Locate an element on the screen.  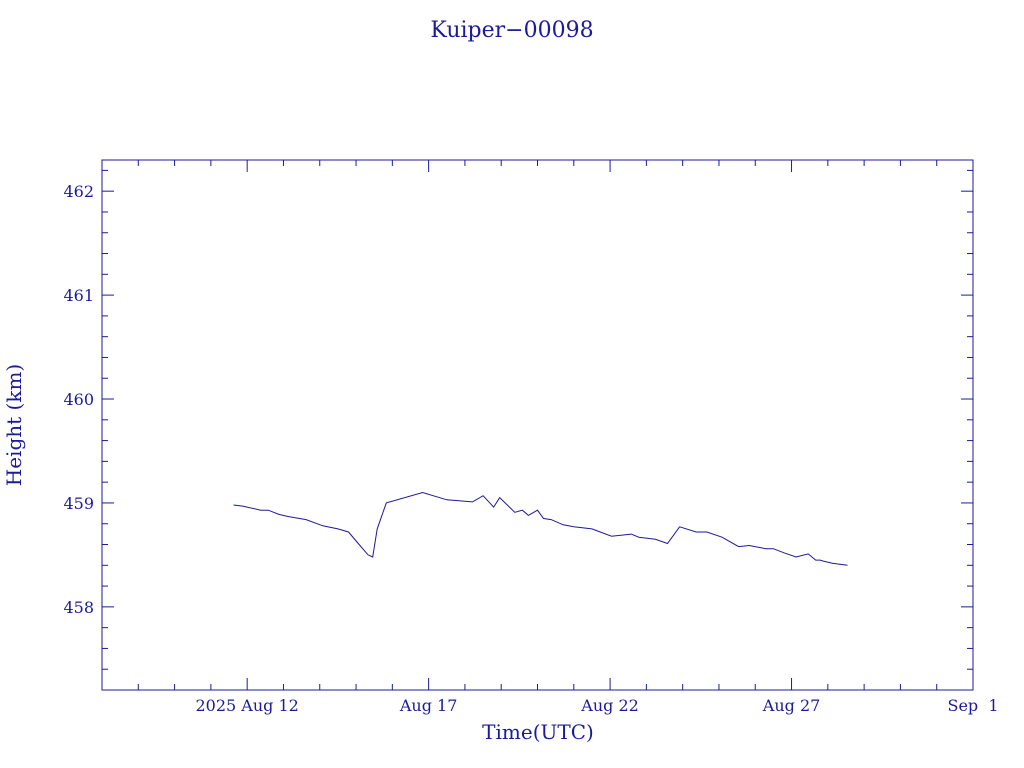
series-line is located at coordinates (540, 528).